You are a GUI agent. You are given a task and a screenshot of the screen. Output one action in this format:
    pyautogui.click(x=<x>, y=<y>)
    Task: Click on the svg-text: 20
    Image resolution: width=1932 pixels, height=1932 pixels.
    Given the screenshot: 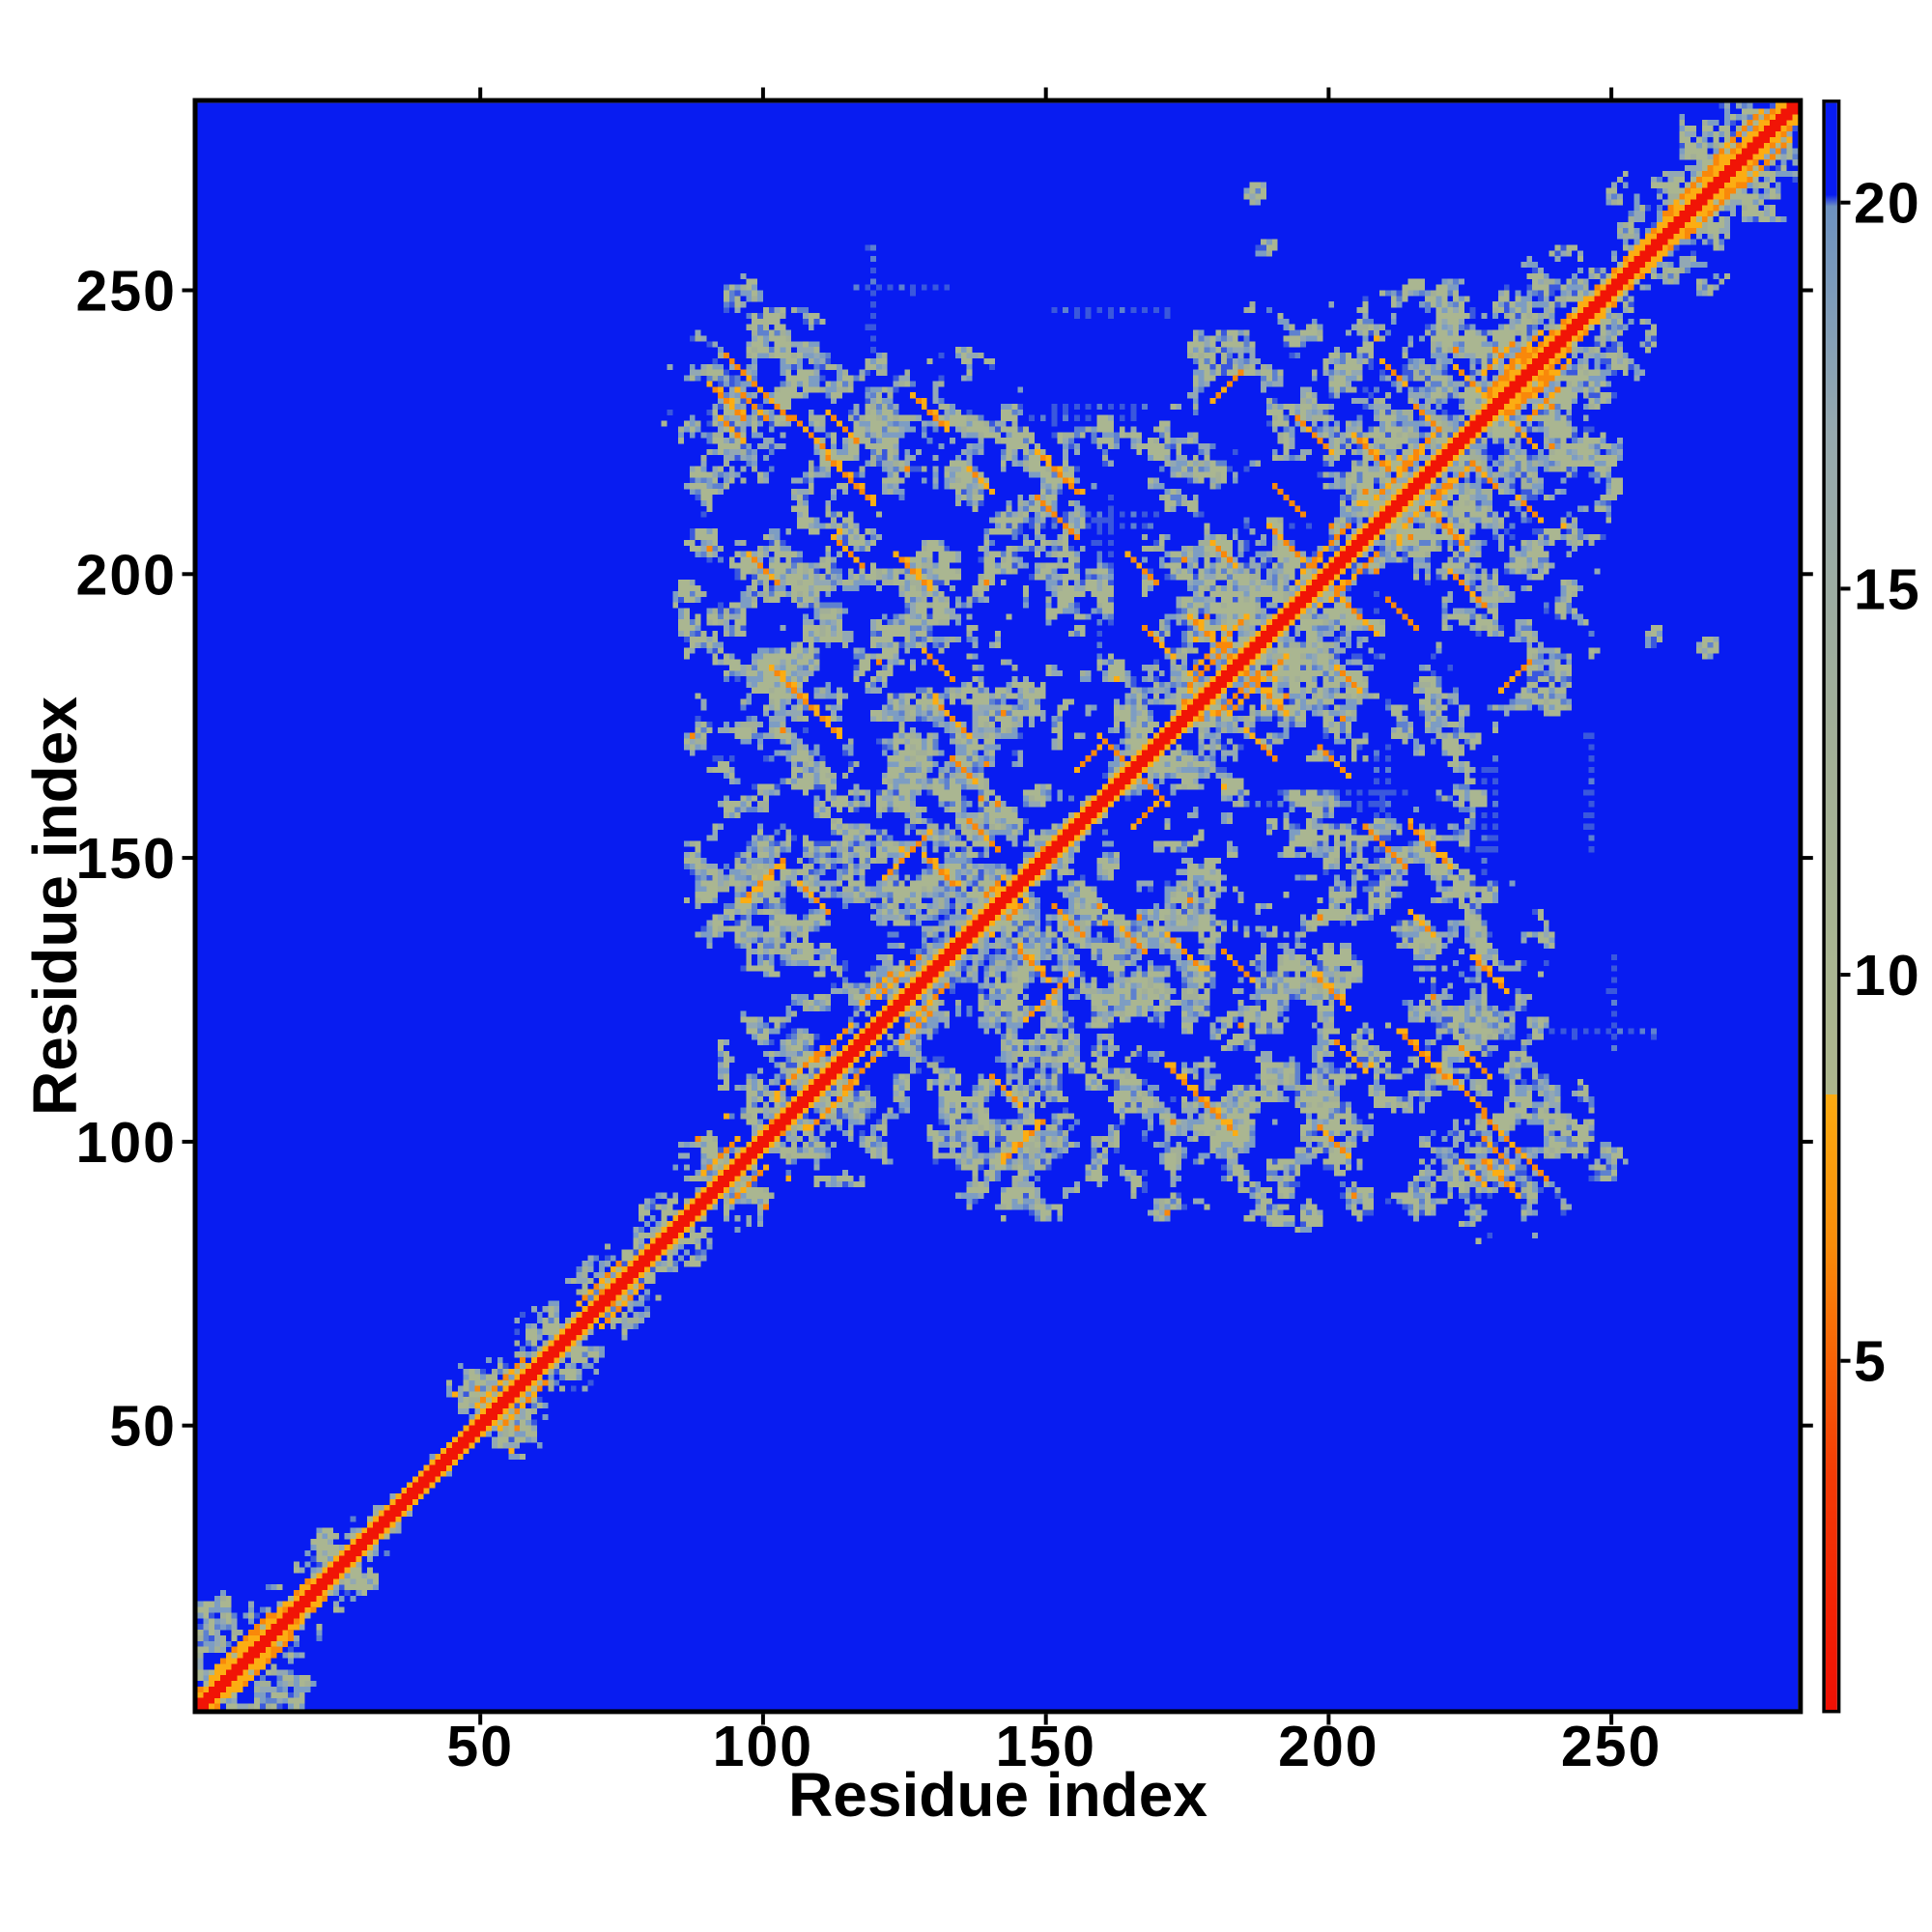 What is the action you would take?
    pyautogui.click(x=1887, y=204)
    